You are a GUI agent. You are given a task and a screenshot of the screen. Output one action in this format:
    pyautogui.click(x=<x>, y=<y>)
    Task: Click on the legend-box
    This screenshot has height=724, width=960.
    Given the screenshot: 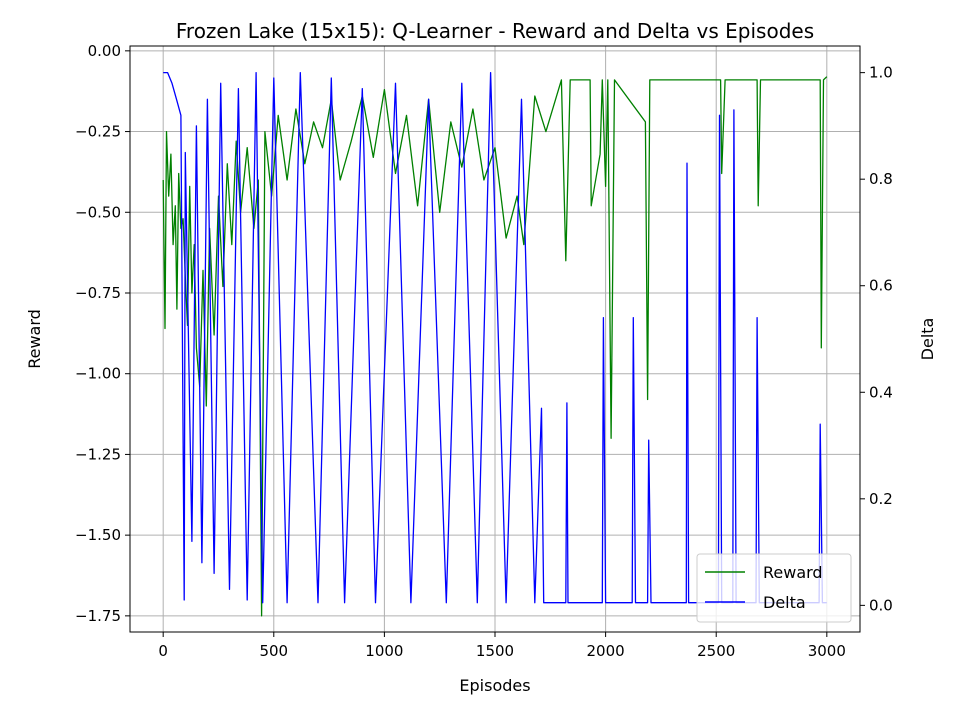 What is the action you would take?
    pyautogui.click(x=774, y=588)
    